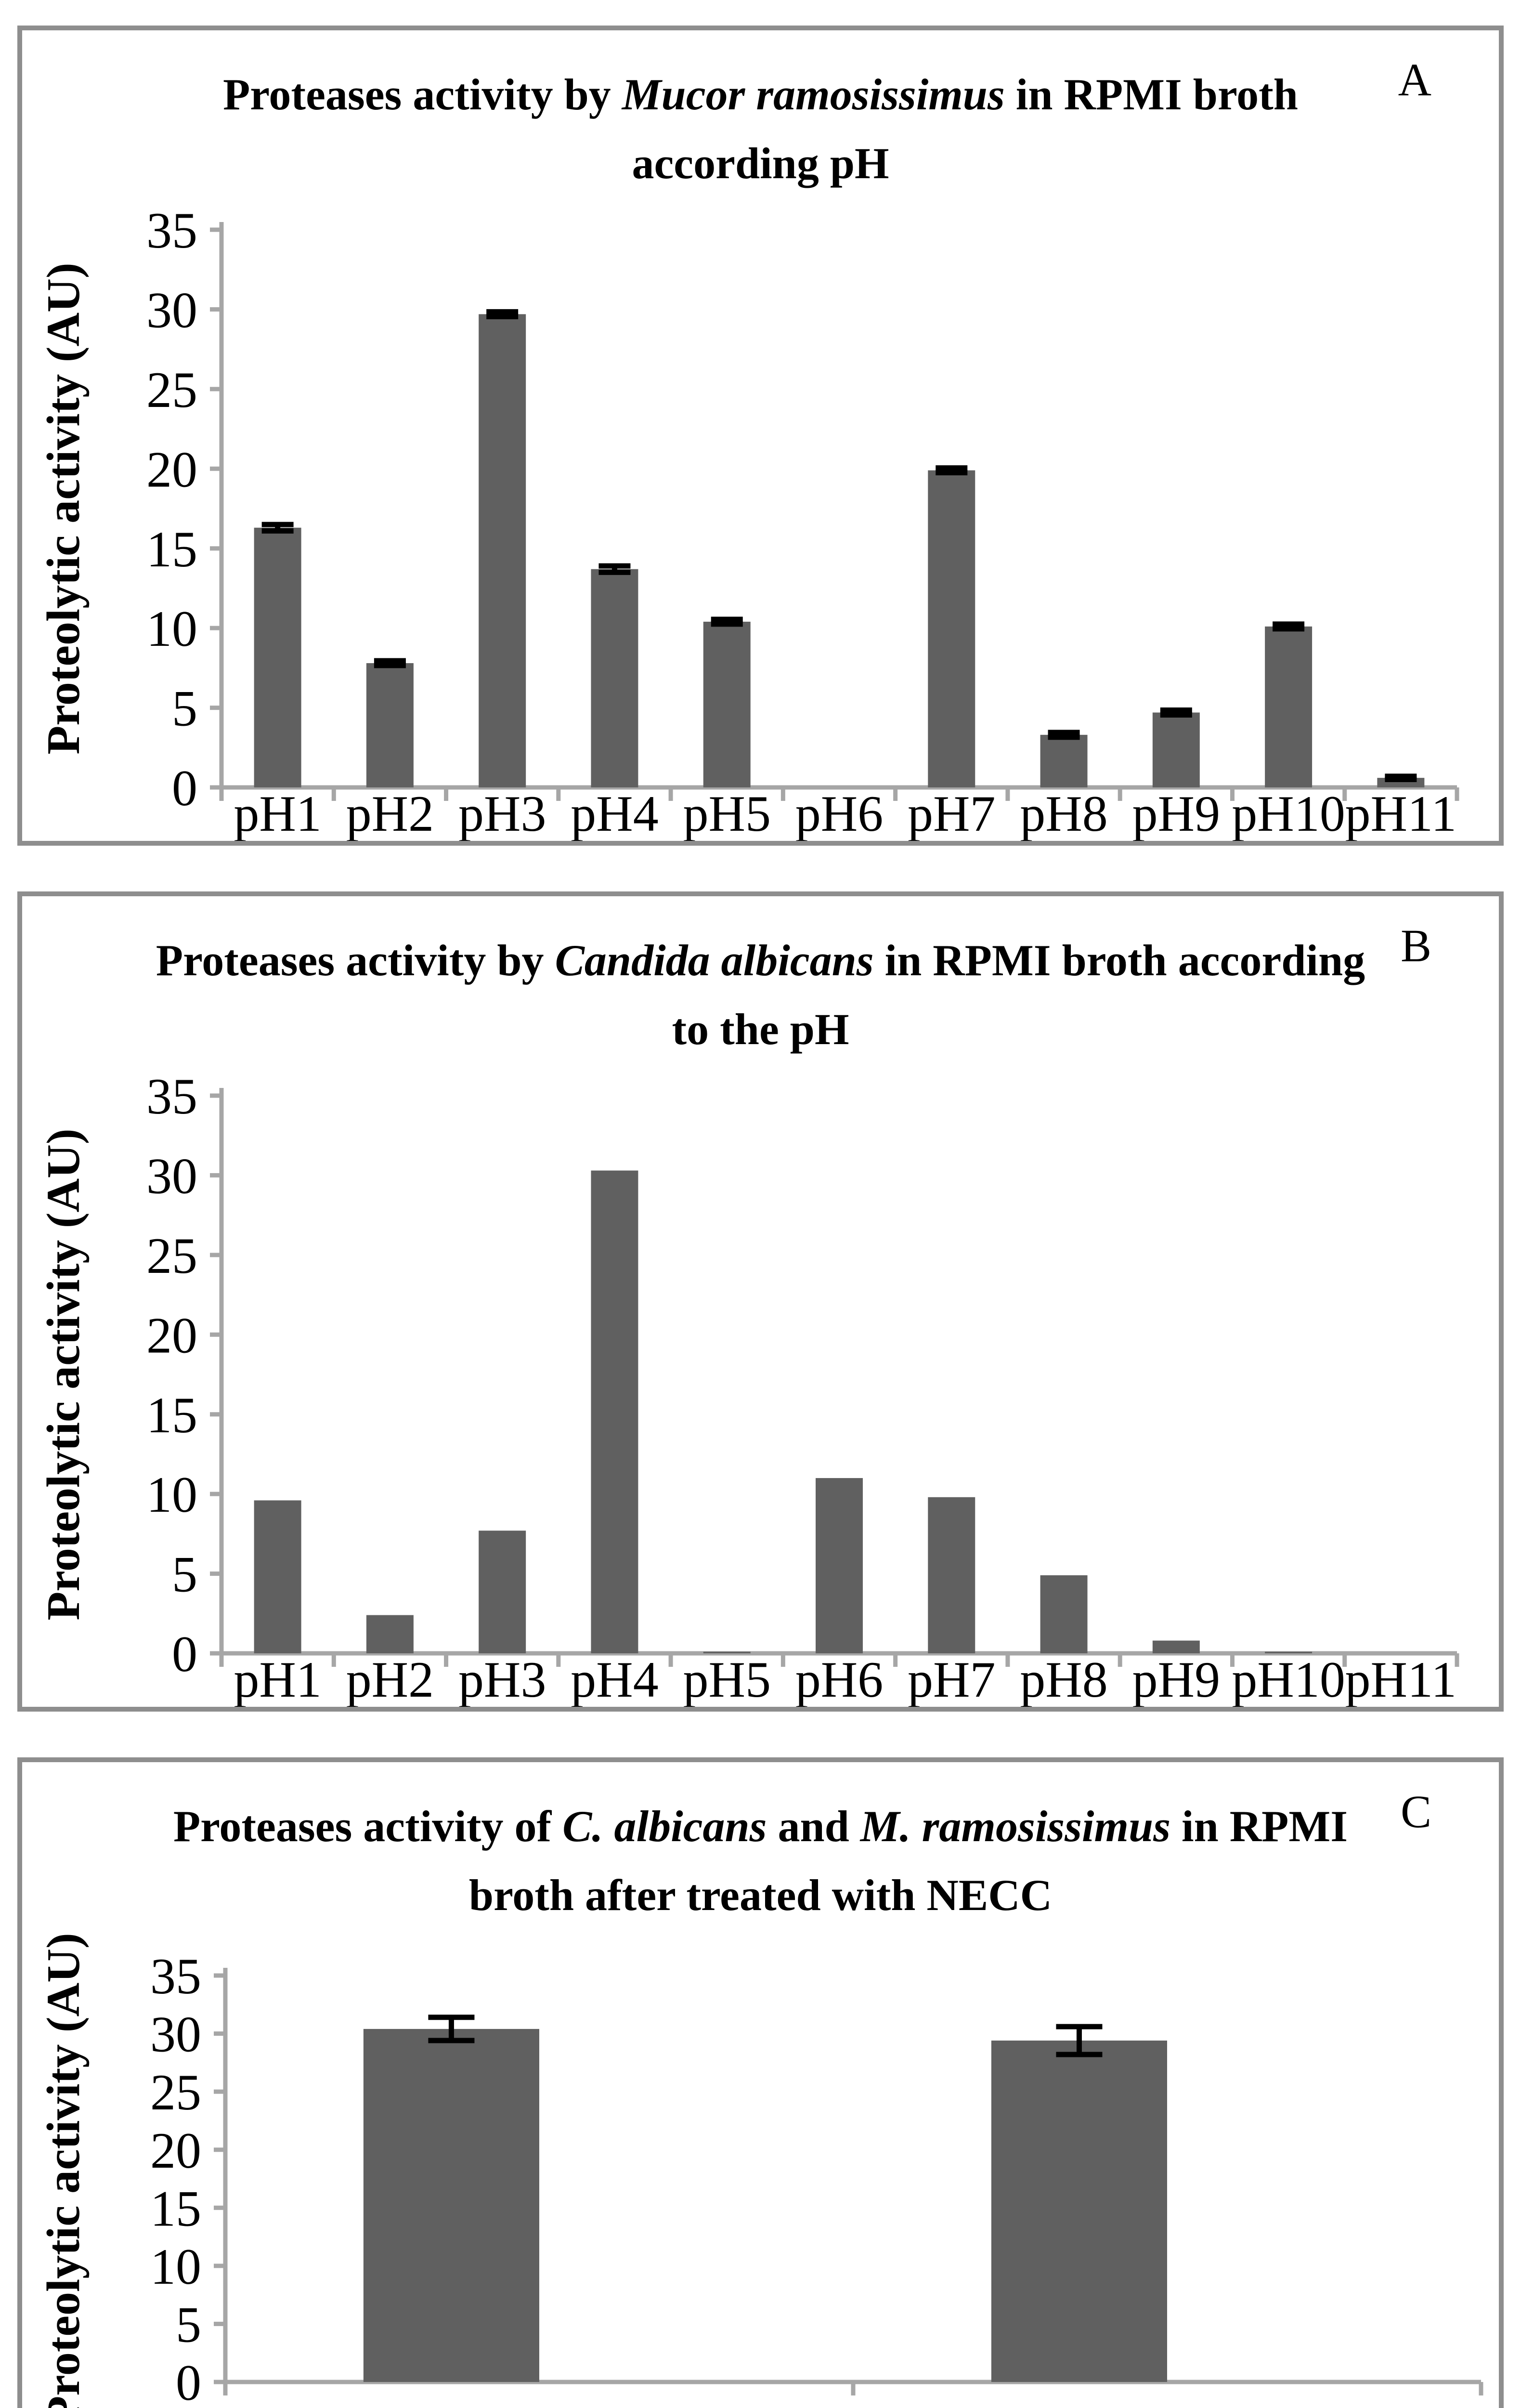  What do you see at coordinates (1018, 995) in the screenshot?
I see `title-segment: in RPMI broth according to the pH` at bounding box center [1018, 995].